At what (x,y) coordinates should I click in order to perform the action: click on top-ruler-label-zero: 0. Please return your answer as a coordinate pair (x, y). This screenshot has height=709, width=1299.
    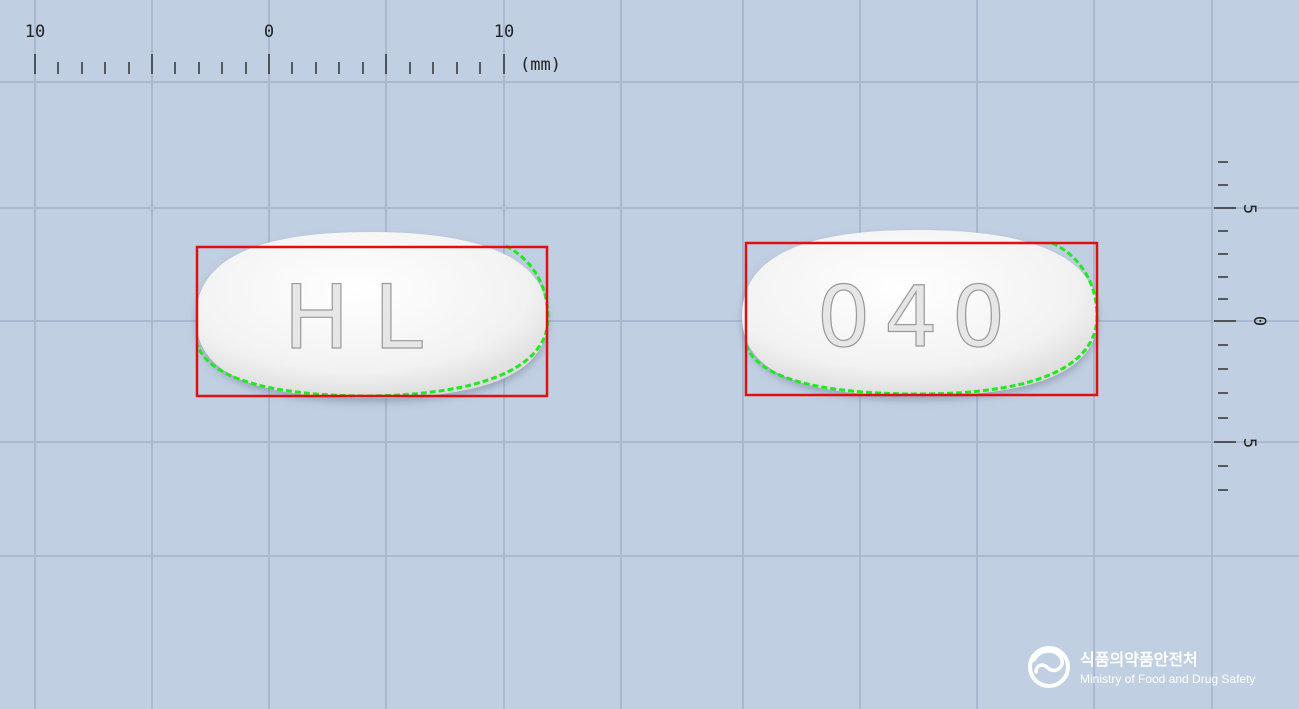
    Looking at the image, I should click on (269, 32).